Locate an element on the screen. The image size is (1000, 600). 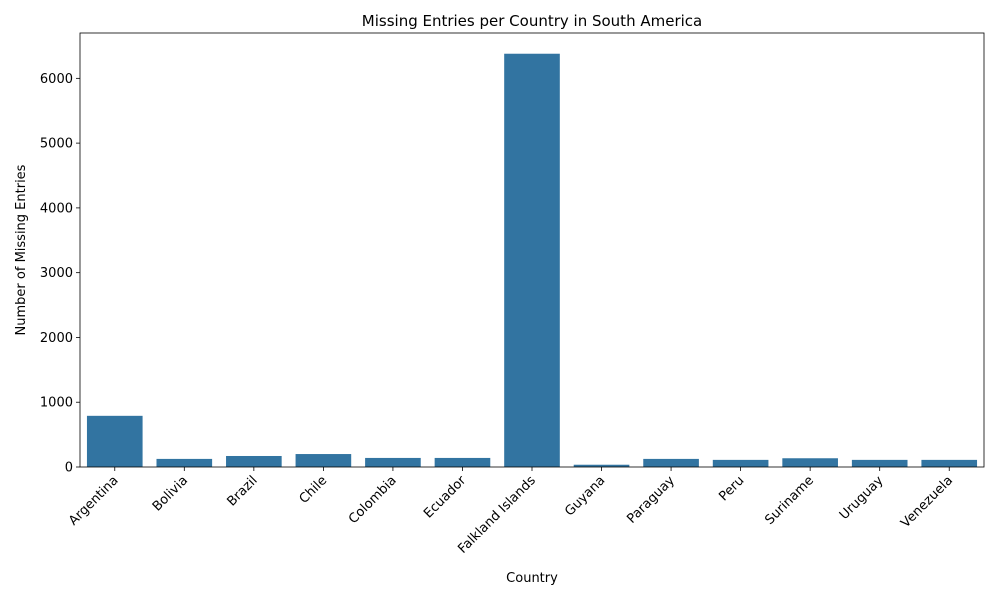
bar-colombia is located at coordinates (393, 462).